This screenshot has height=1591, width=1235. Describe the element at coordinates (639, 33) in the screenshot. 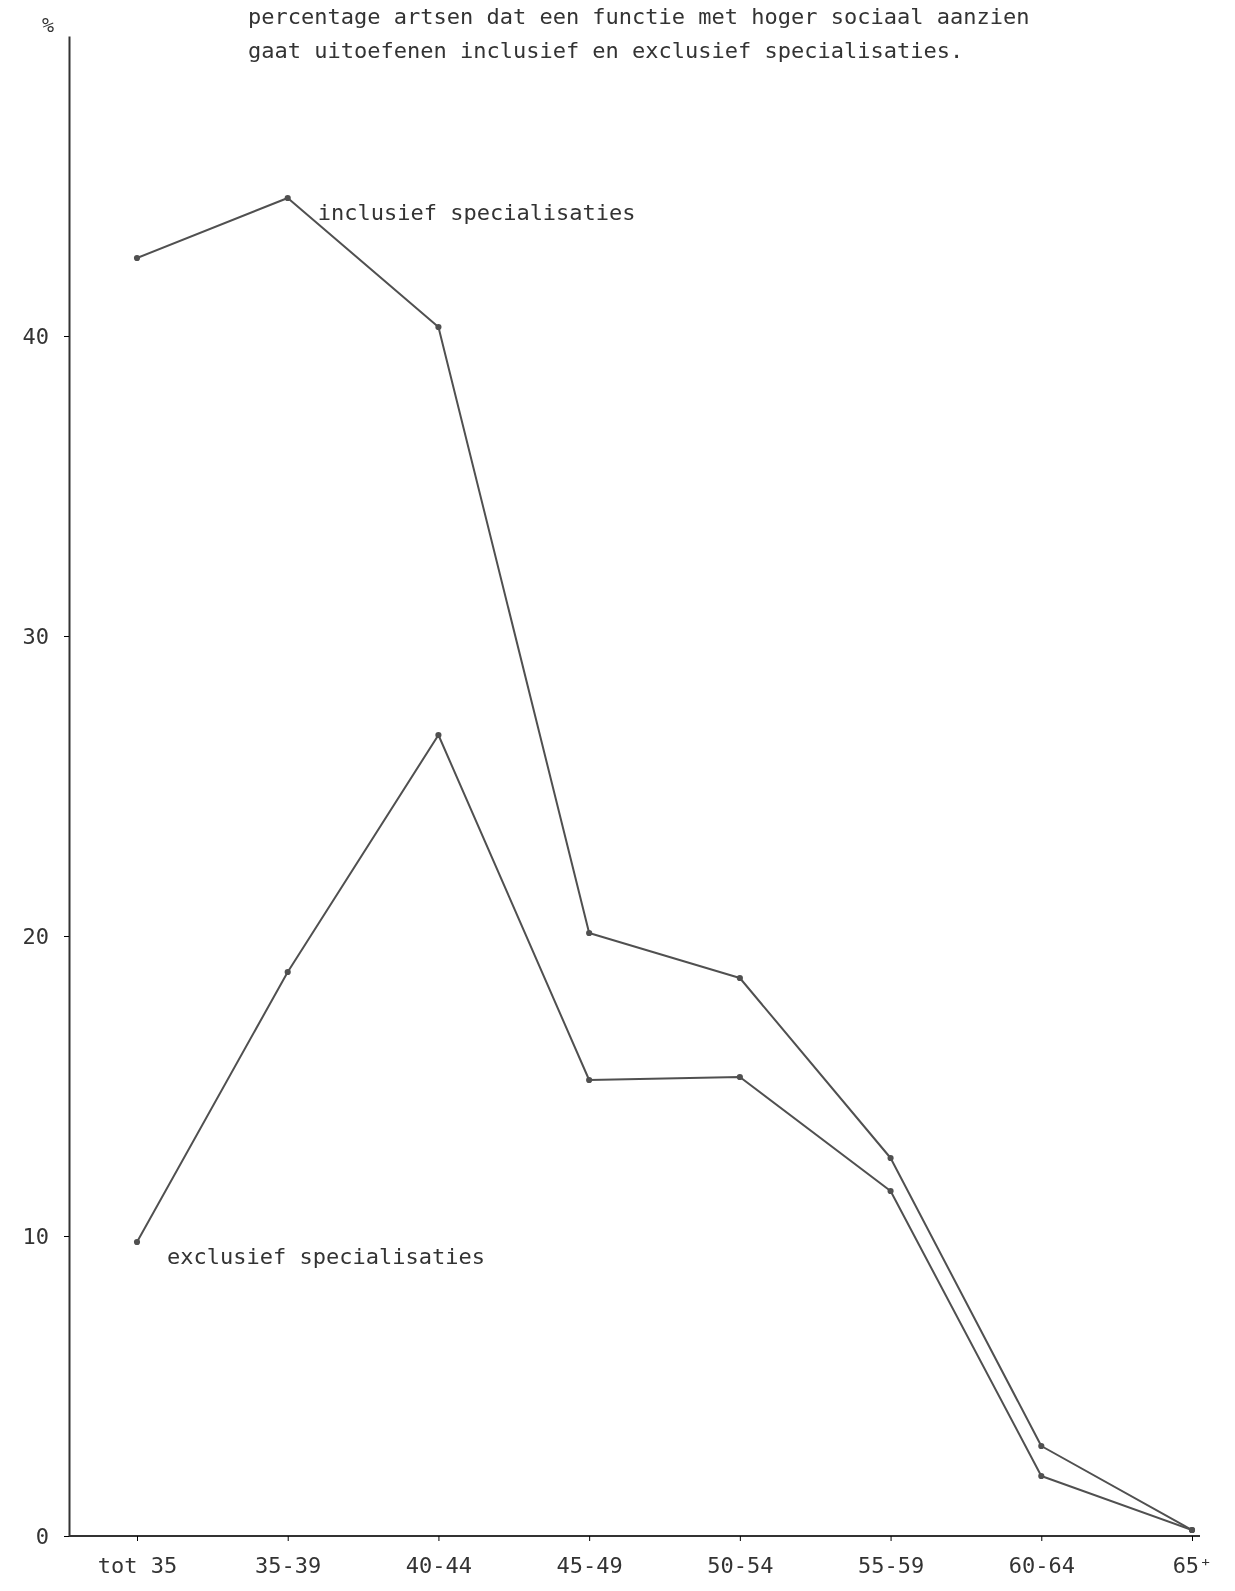

I see `chart-title: percentage artsen dat een functie met hoger sociaal aanzien gaat uitoefenen inclusief en exclusief specialisaties.` at that location.